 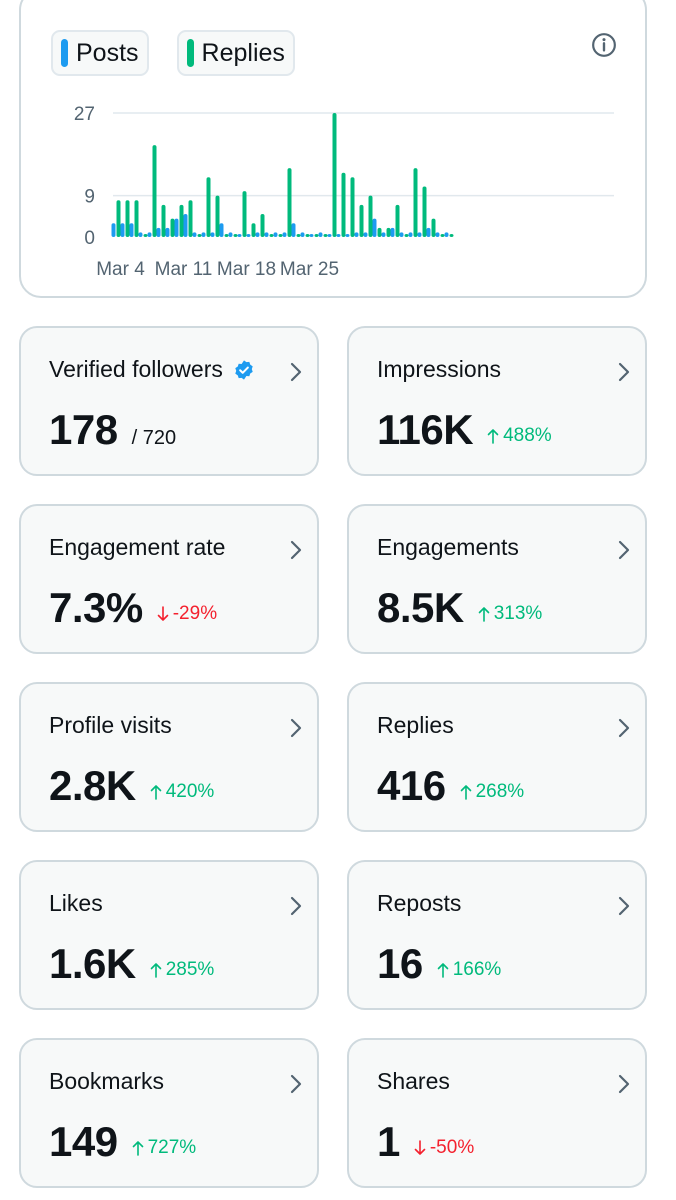 I want to click on metric-row: 16 166%, so click(x=439, y=964).